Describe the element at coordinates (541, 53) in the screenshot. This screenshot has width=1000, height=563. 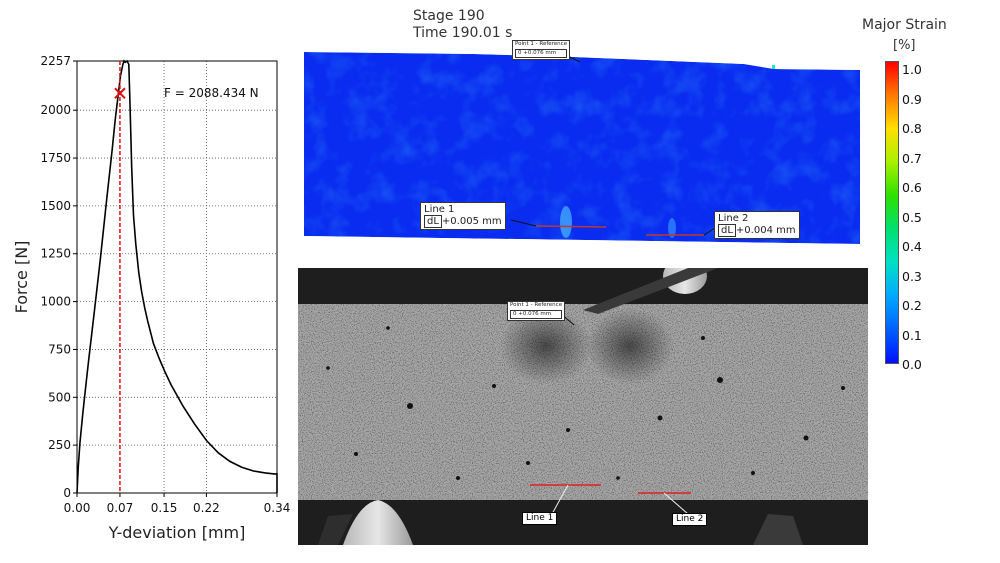
I see `strain-point-value: 0 +0.076 mm` at that location.